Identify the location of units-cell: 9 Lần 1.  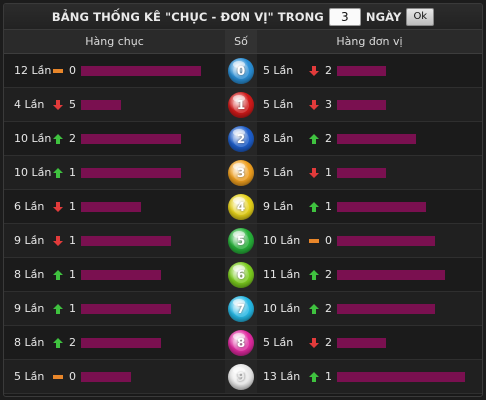
(369, 206).